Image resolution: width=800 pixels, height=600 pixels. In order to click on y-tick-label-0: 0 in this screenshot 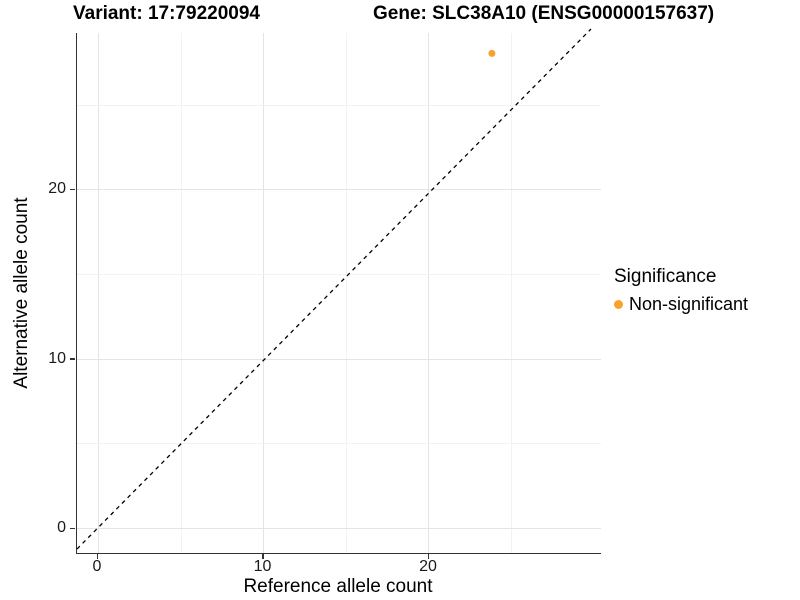, I will do `click(61, 527)`.